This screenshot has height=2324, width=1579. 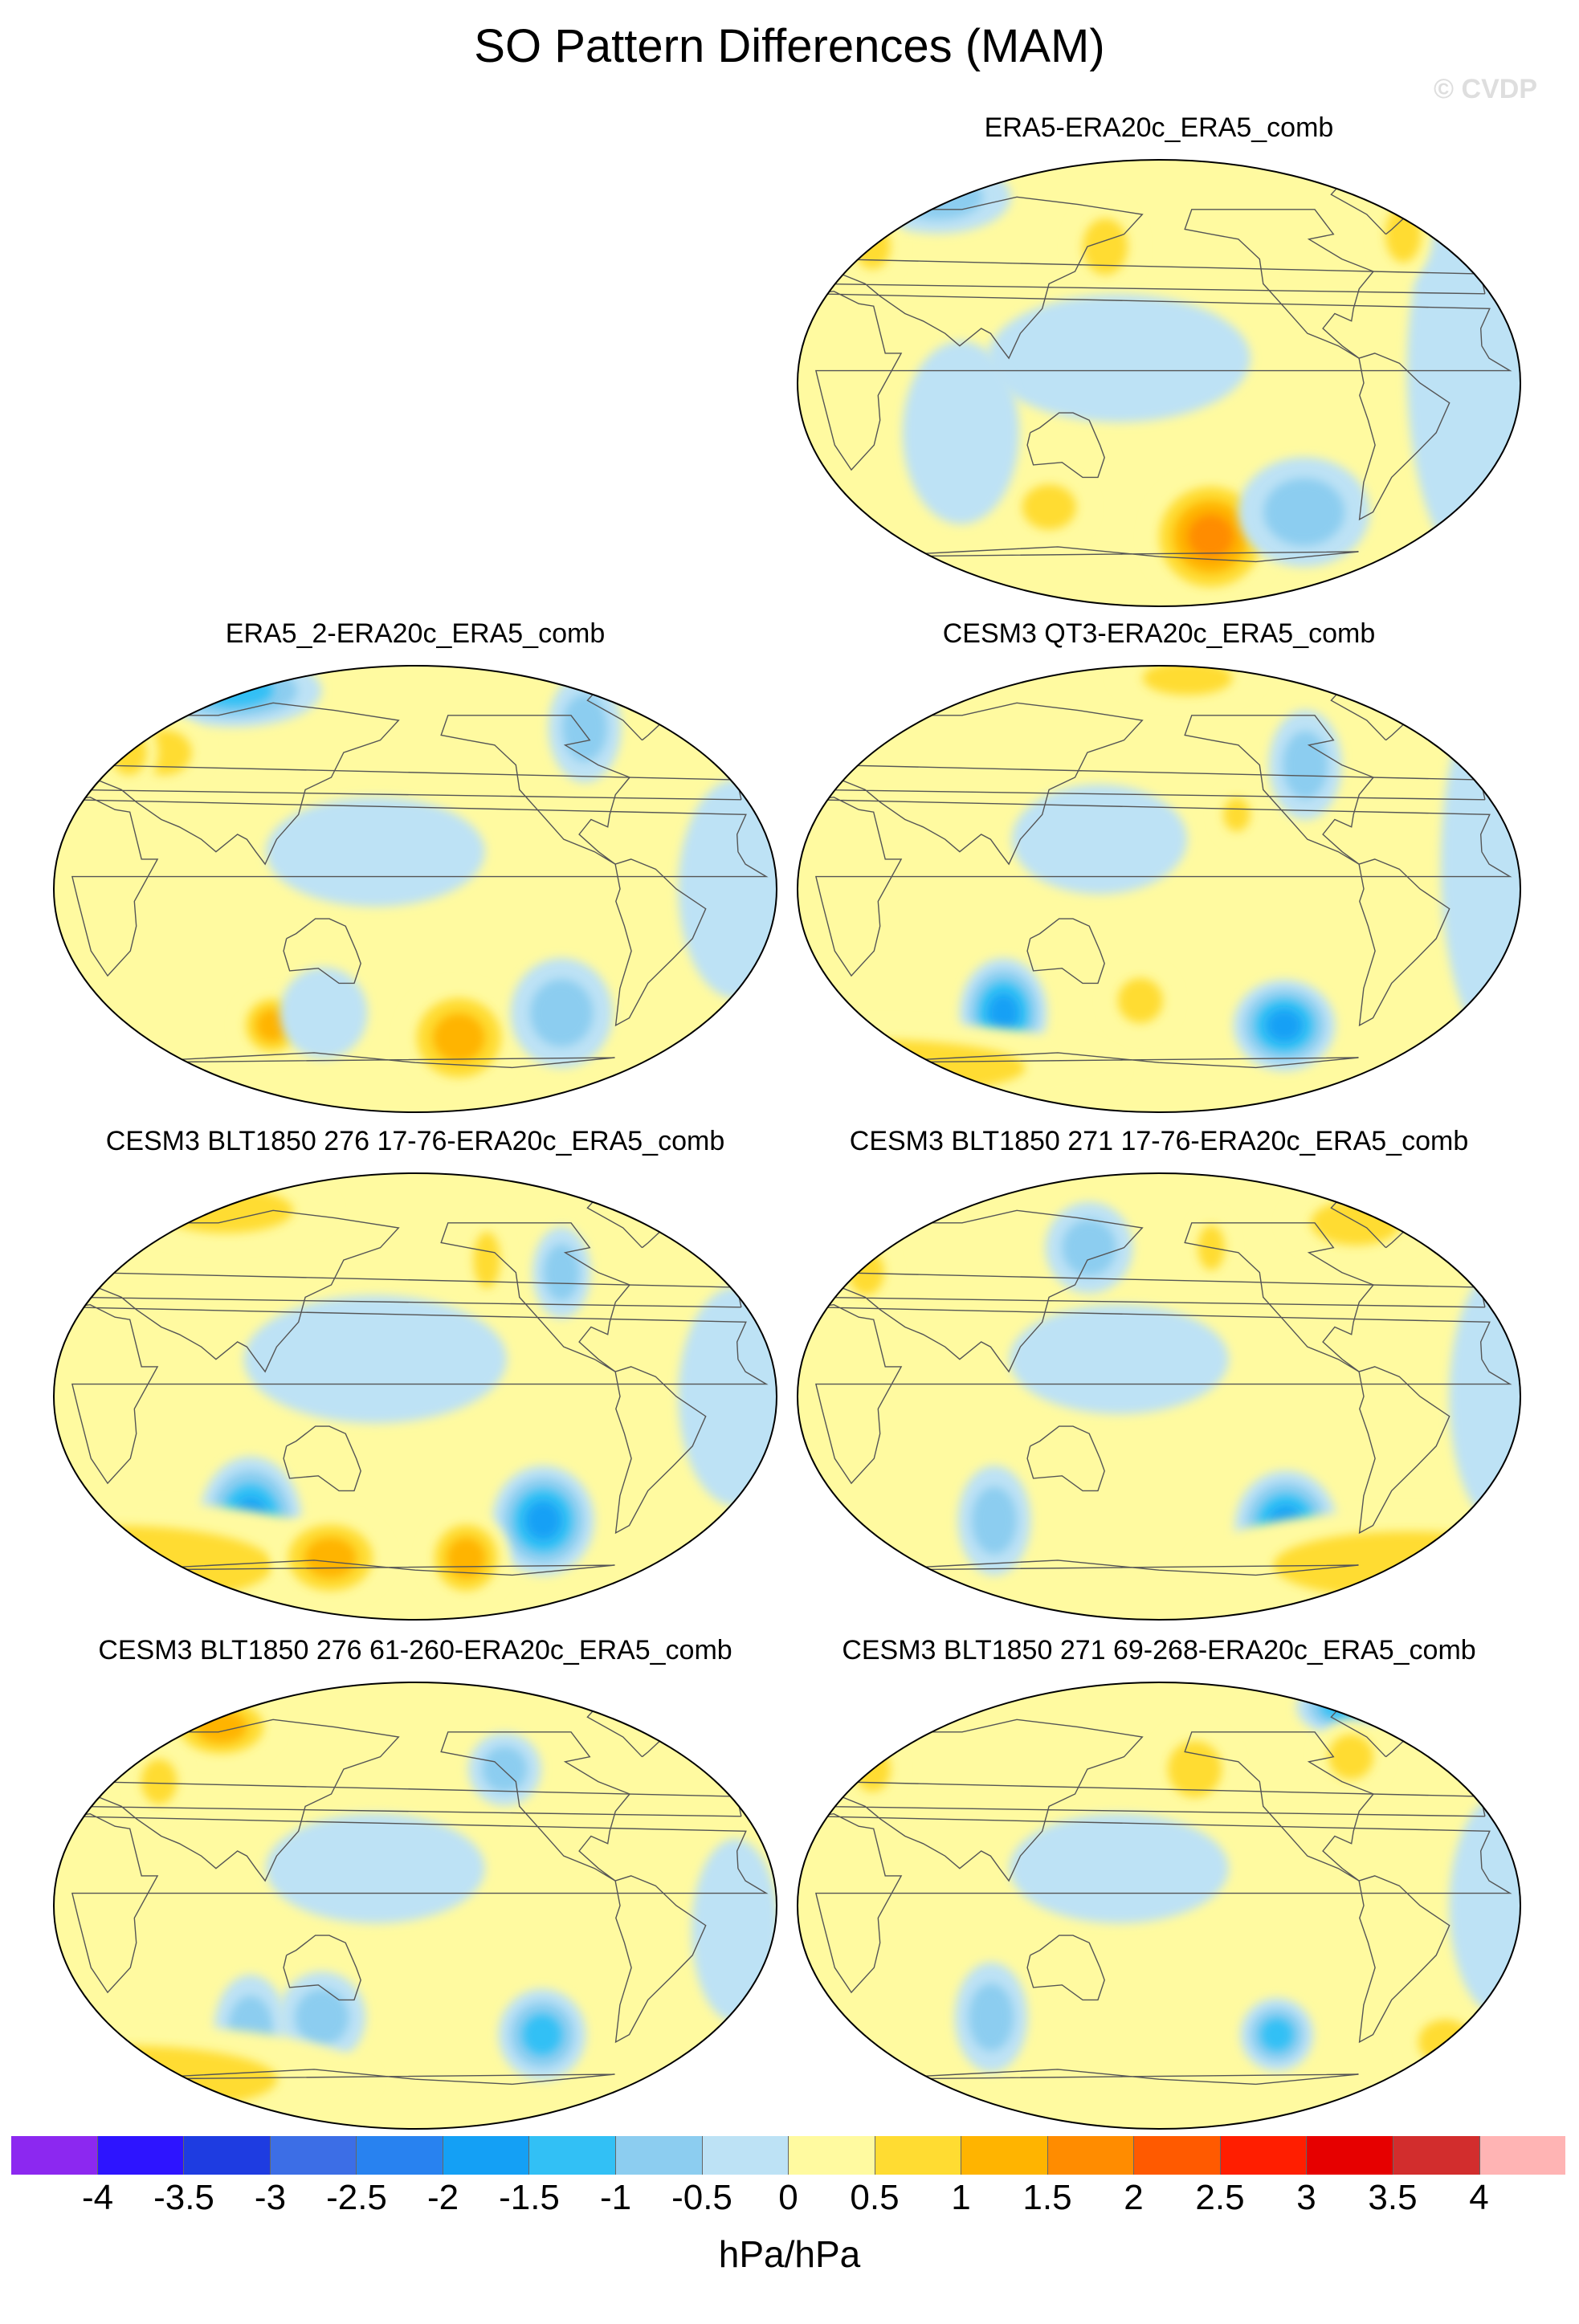 What do you see at coordinates (1393, 2197) in the screenshot?
I see `colorbar-tick-label: 3.5` at bounding box center [1393, 2197].